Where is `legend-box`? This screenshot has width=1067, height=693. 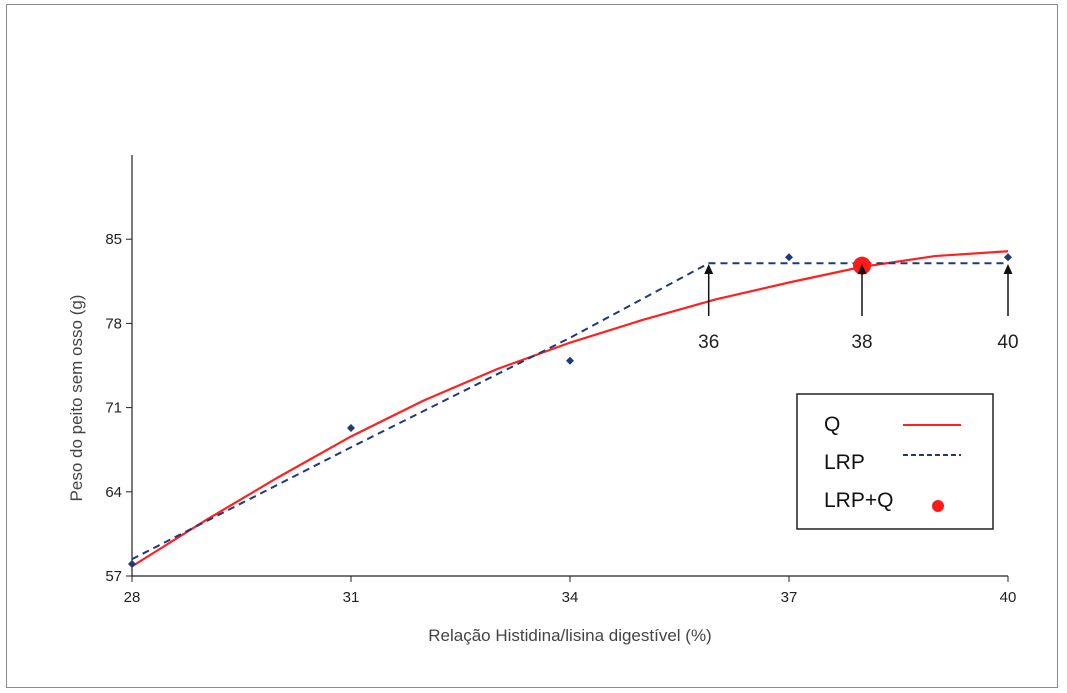
legend-box is located at coordinates (895, 461).